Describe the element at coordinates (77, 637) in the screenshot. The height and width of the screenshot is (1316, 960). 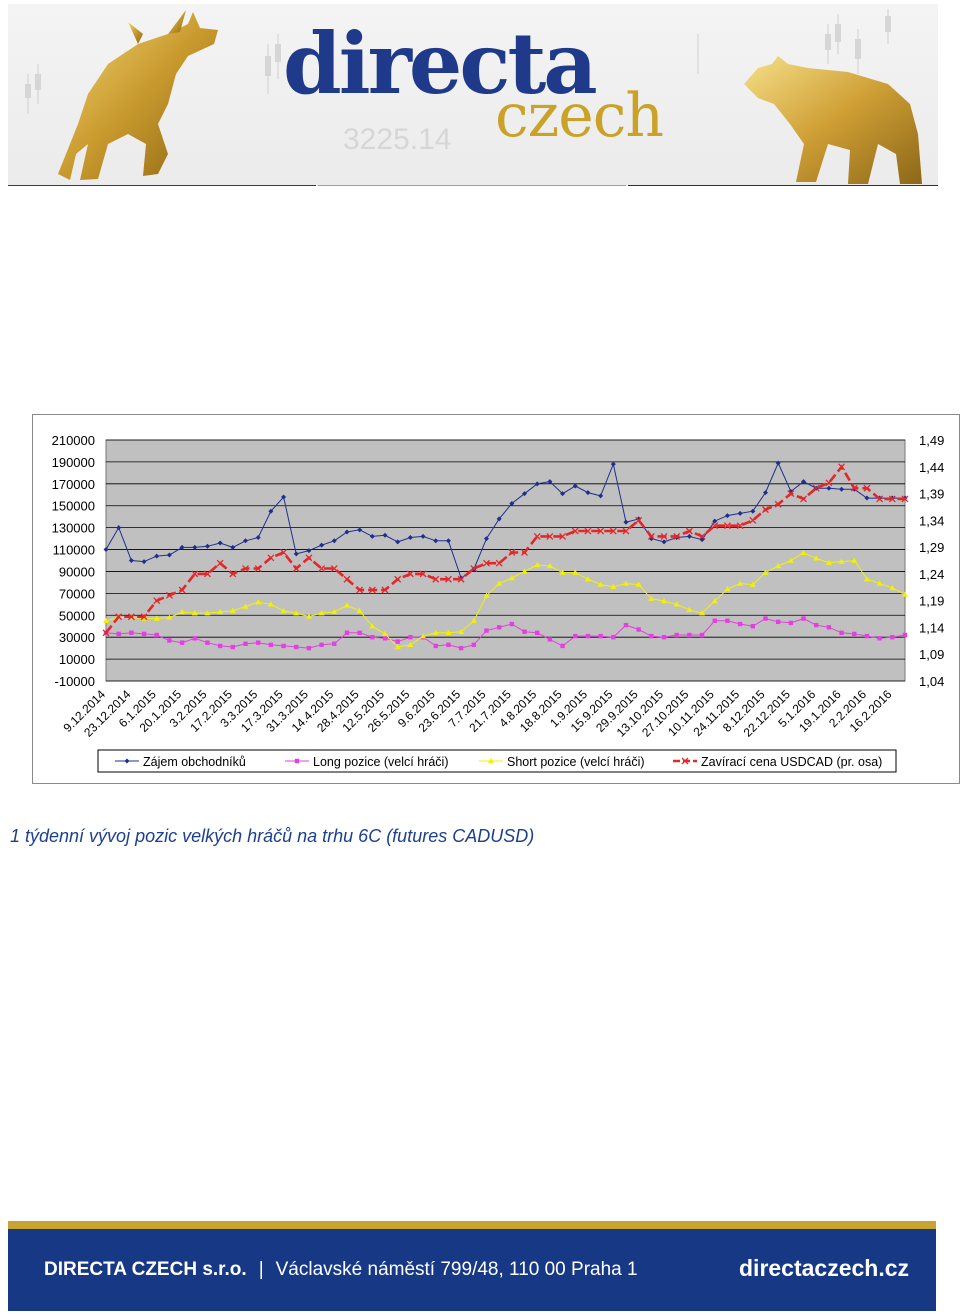
I see `left-axis-tick-label: 30000` at that location.